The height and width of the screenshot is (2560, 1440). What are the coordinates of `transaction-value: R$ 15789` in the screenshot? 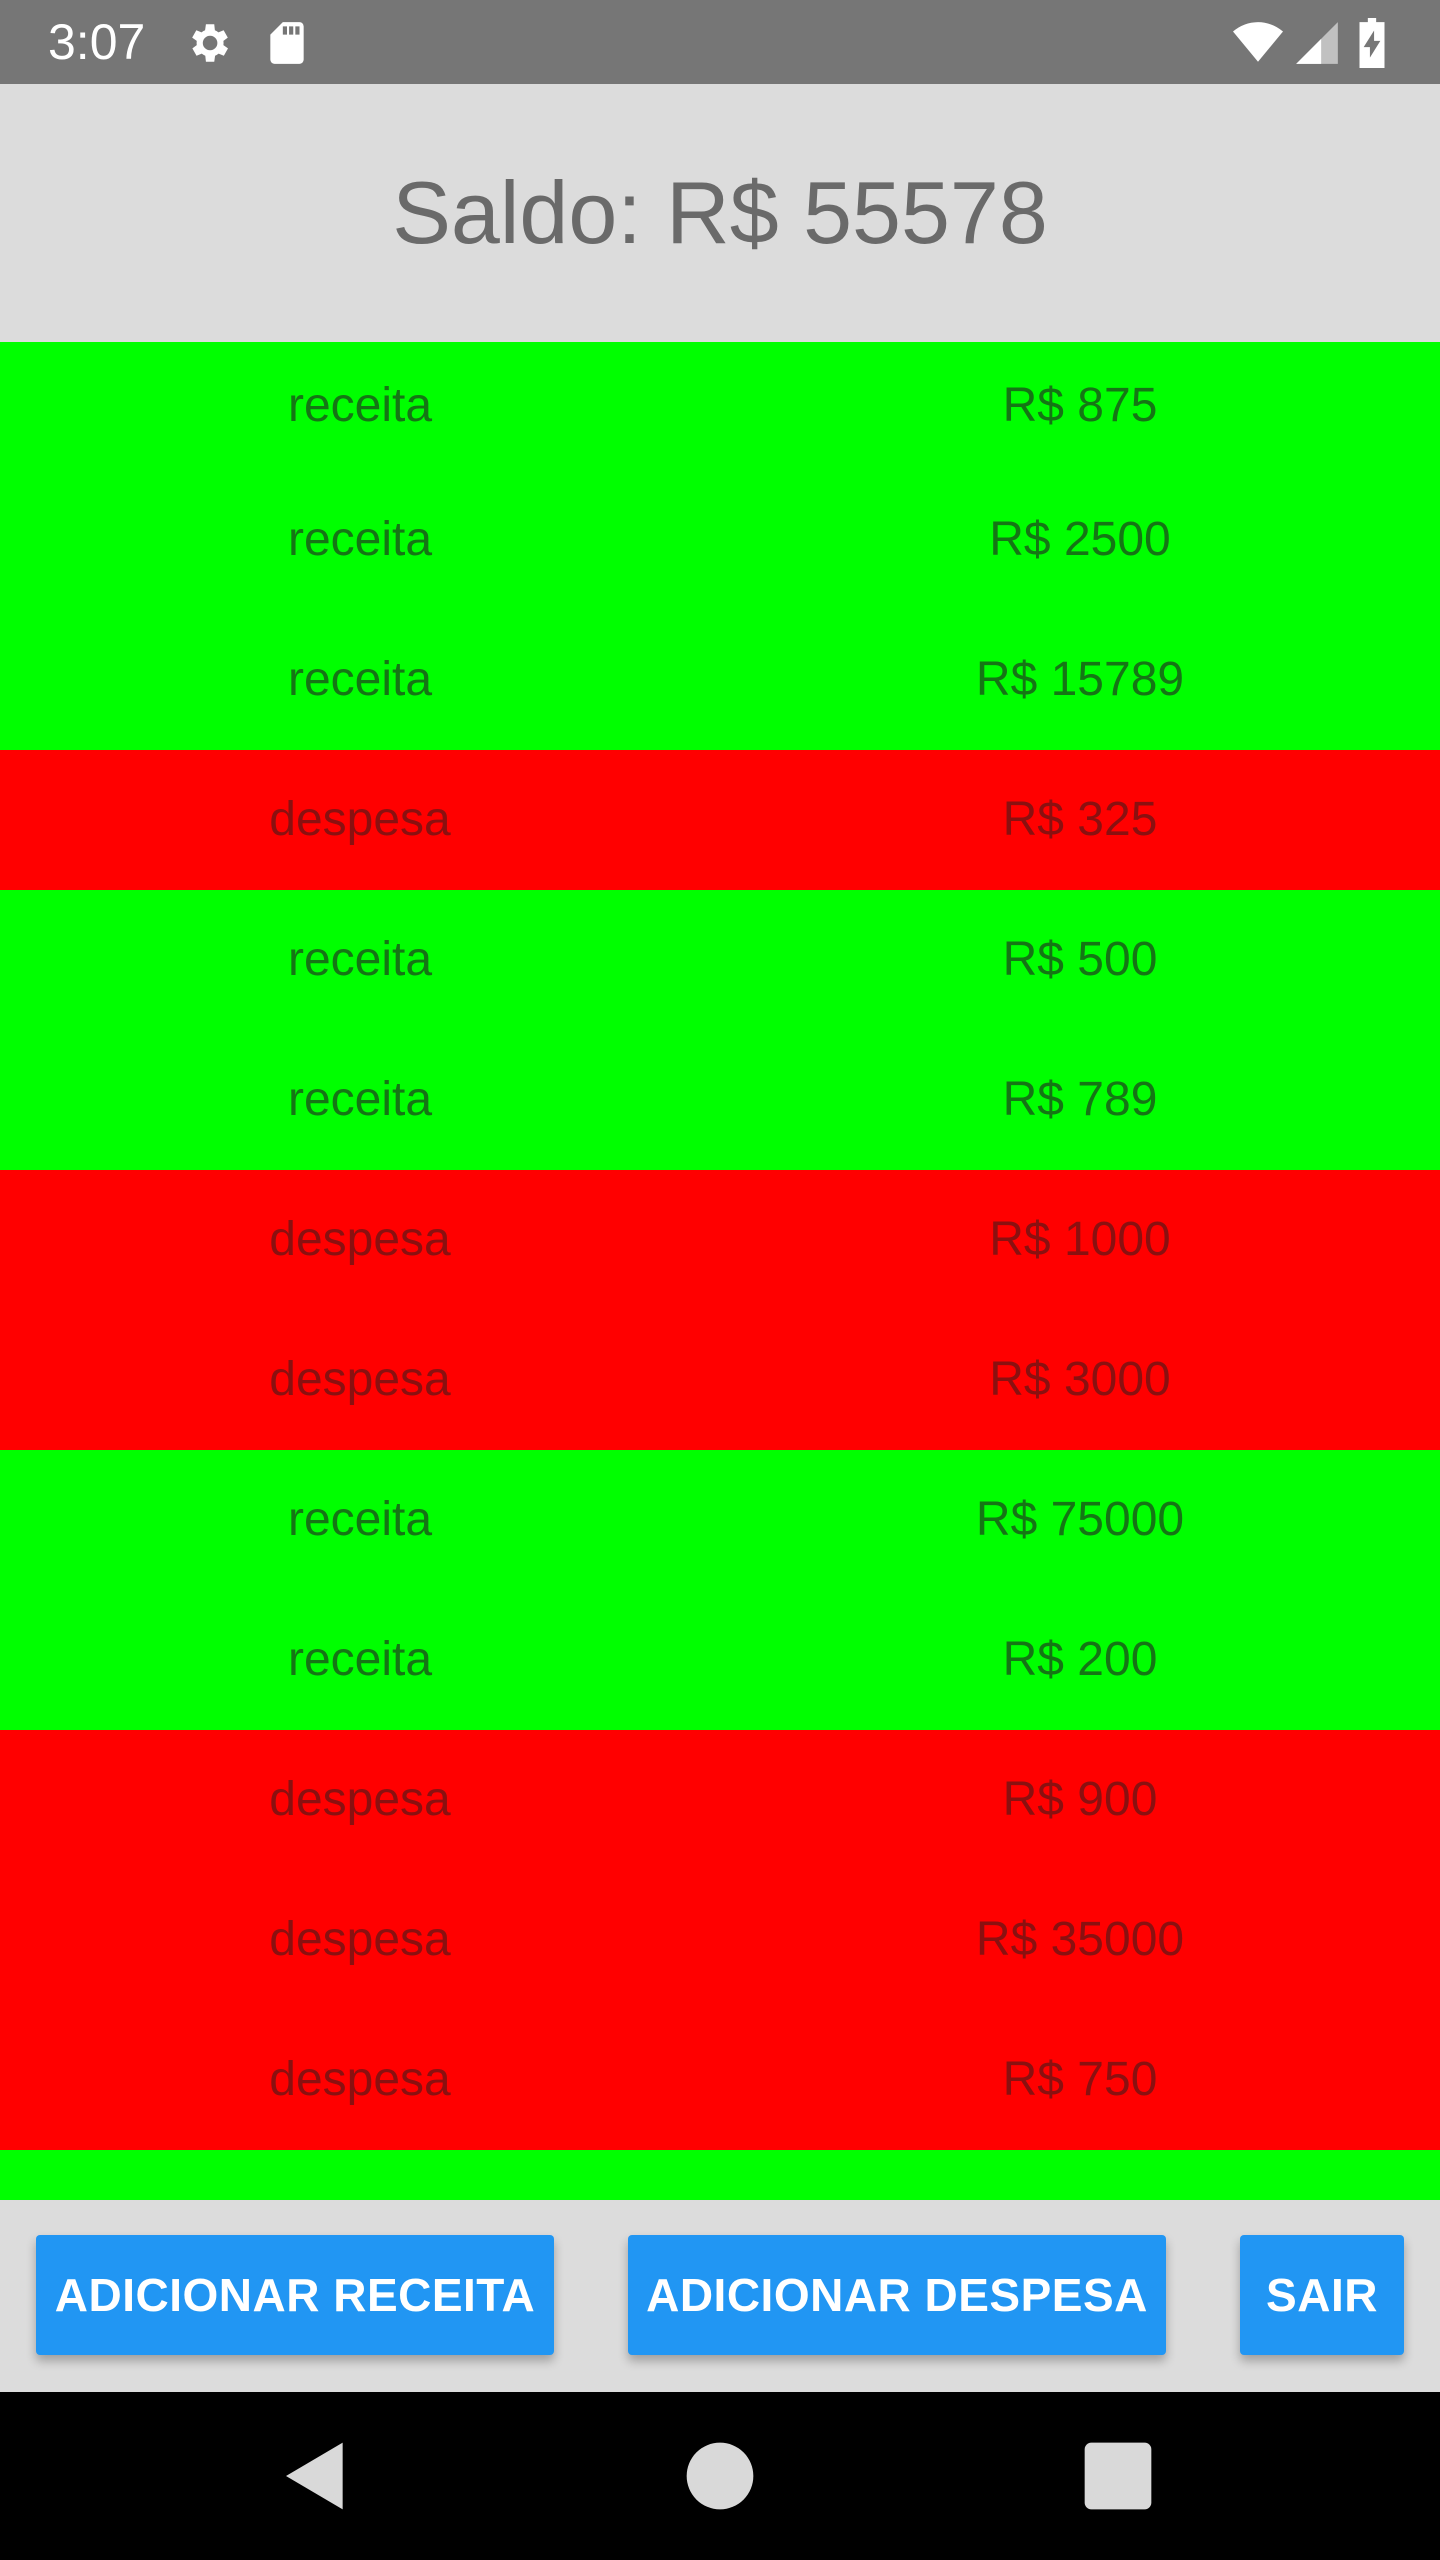 It's located at (1080, 679).